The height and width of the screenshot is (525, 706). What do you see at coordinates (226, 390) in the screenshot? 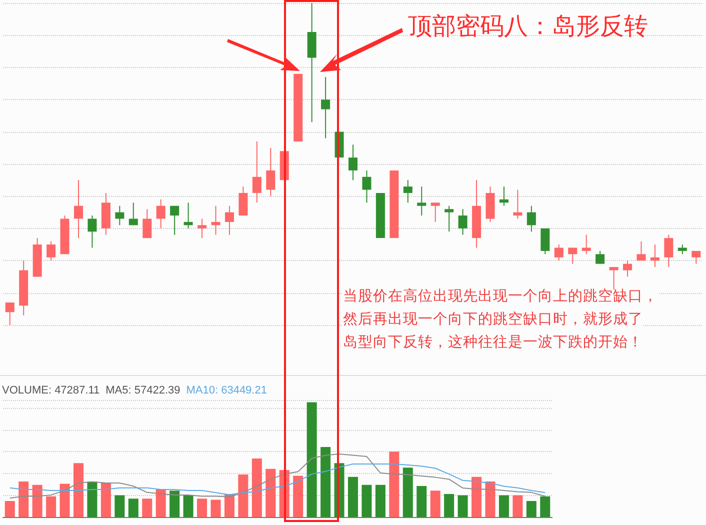
I see `text: MA10: 63449.21` at bounding box center [226, 390].